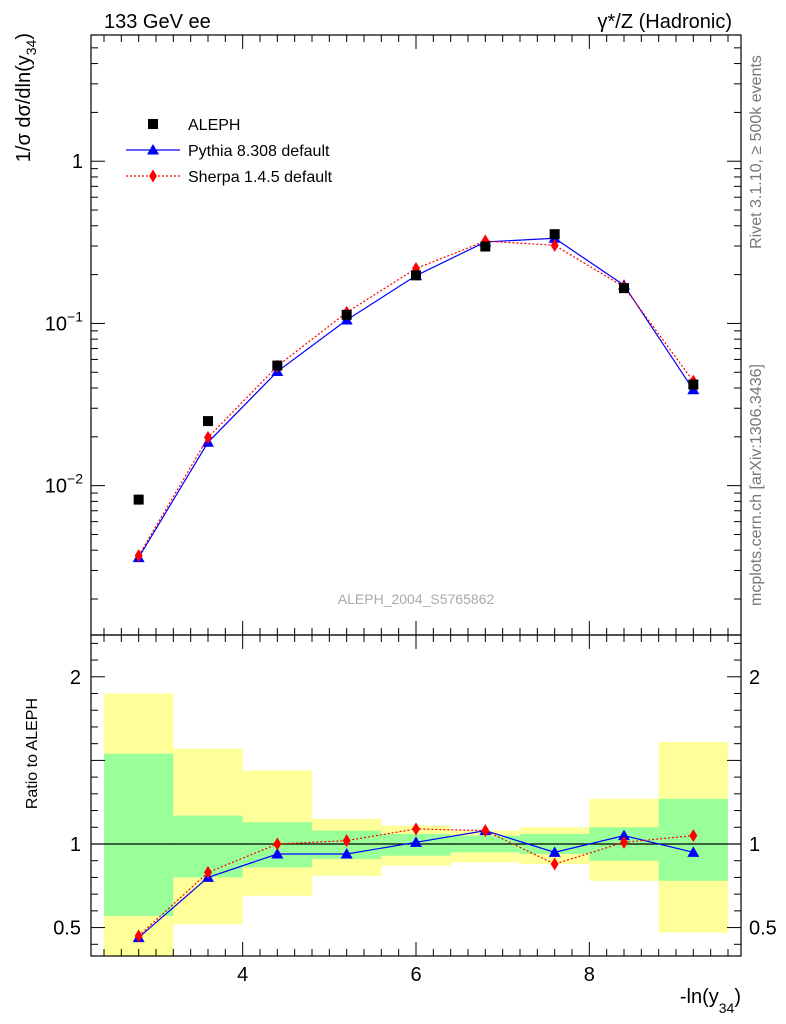 The image size is (786, 1024). I want to click on legend-data-marker, so click(153, 124).